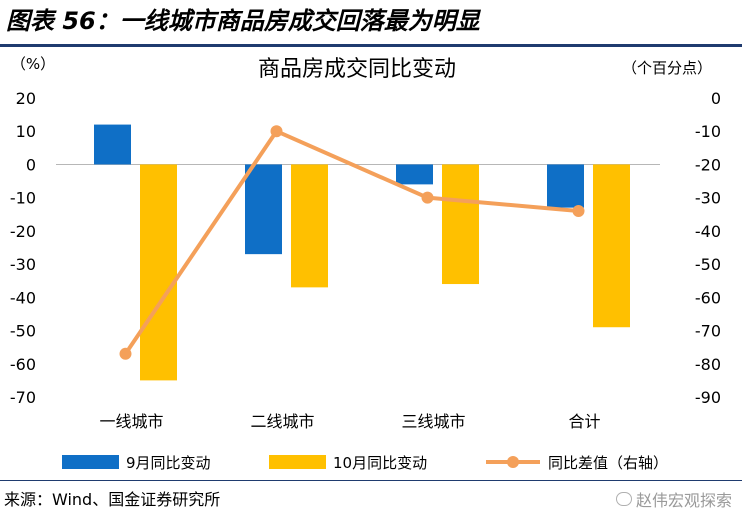  Describe the element at coordinates (716, 98) in the screenshot. I see `right-tick-label: 0` at that location.